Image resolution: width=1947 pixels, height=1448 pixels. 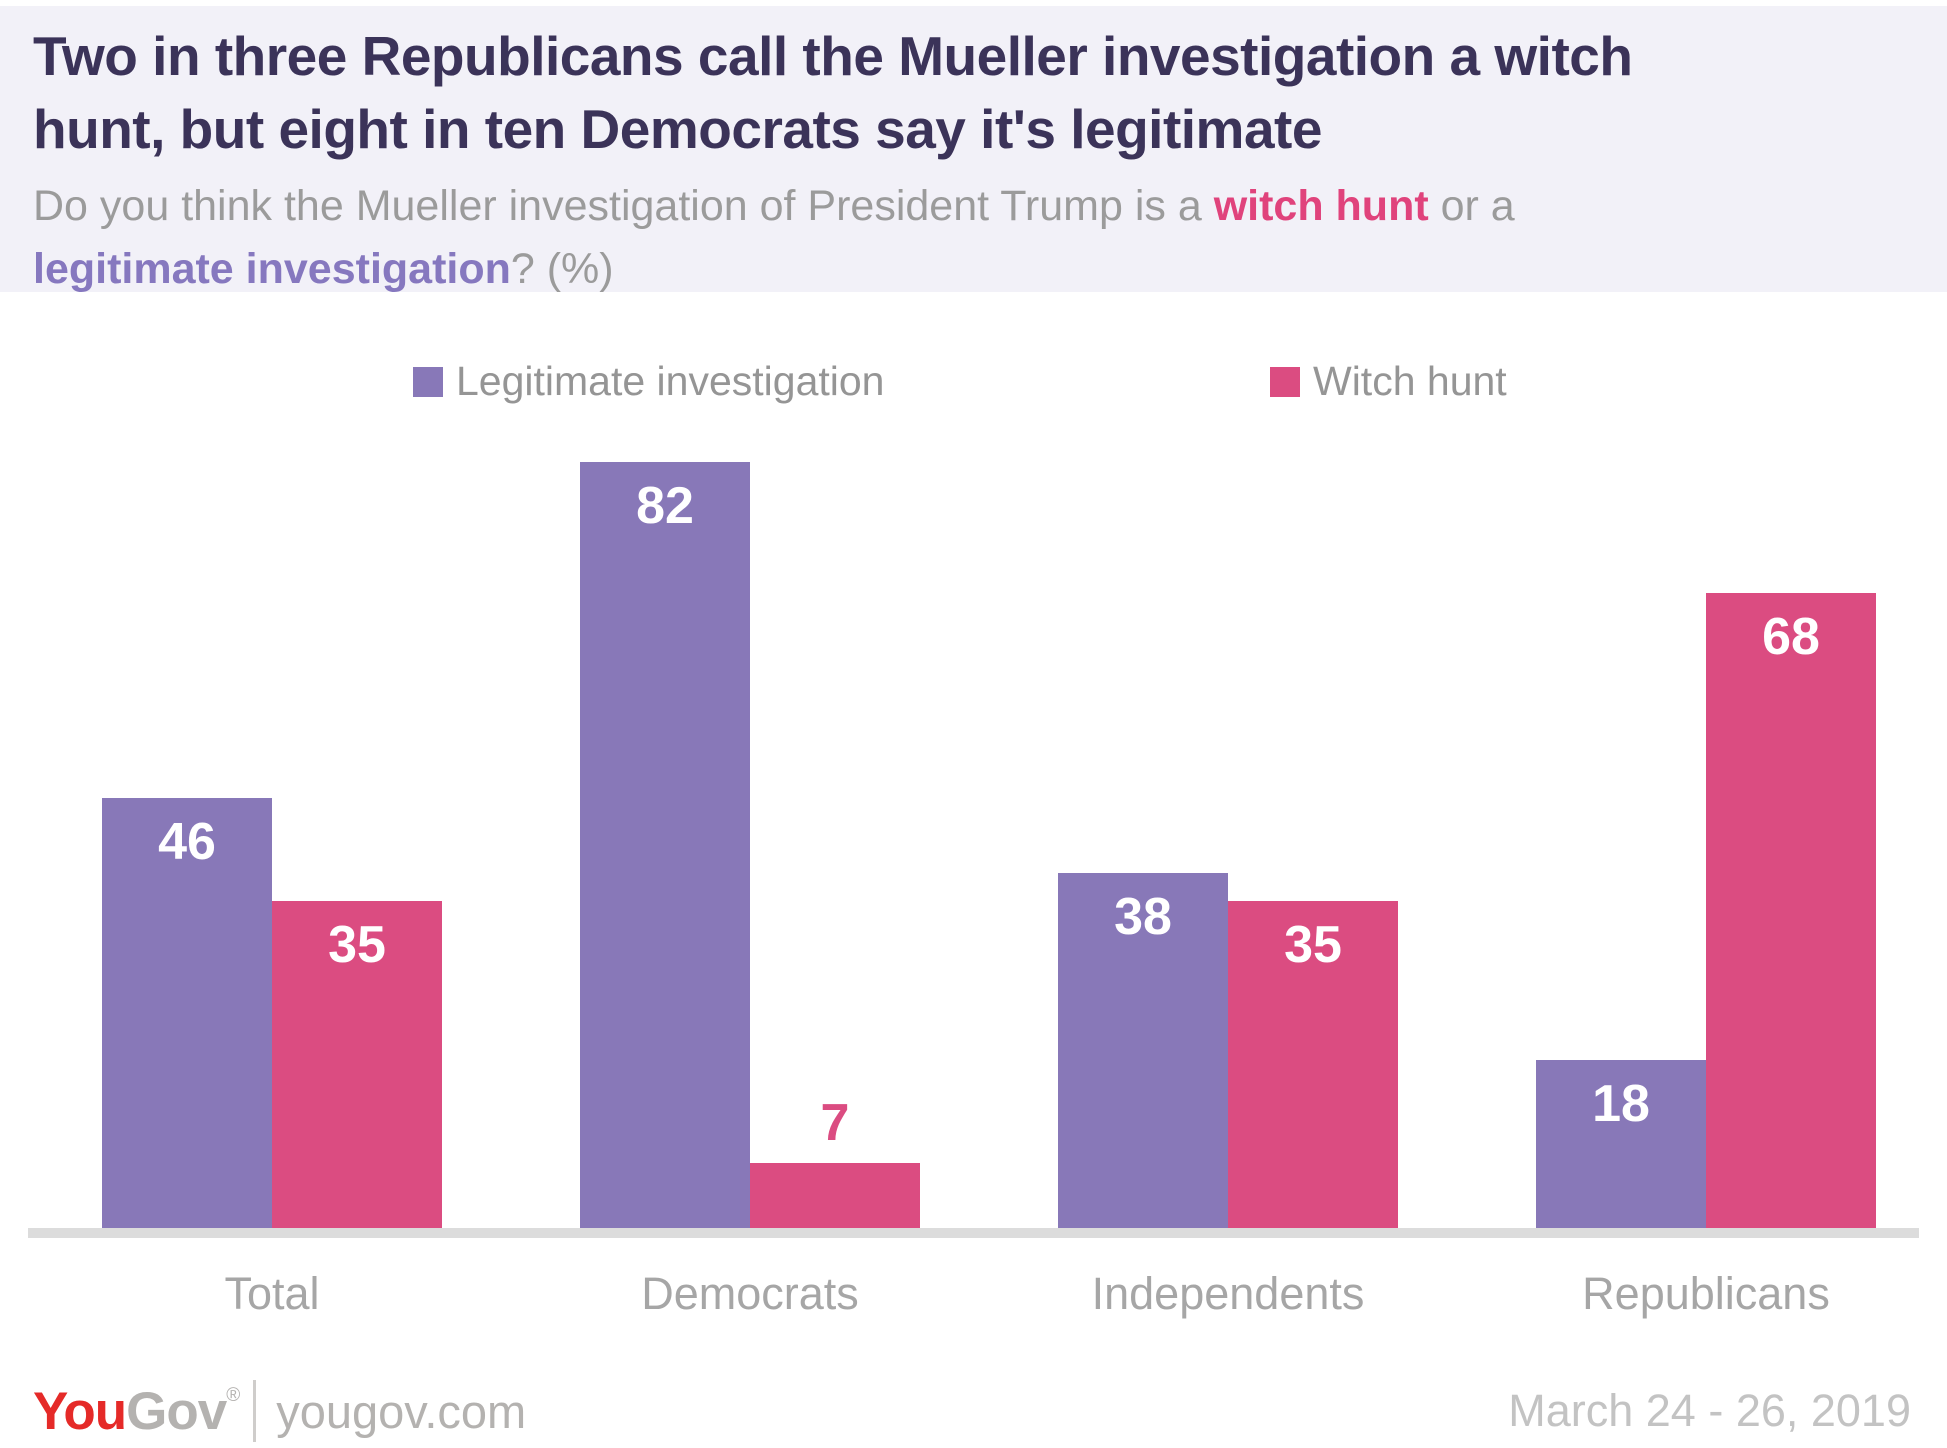 I want to click on subtitle-middle: or a, so click(x=1471, y=206).